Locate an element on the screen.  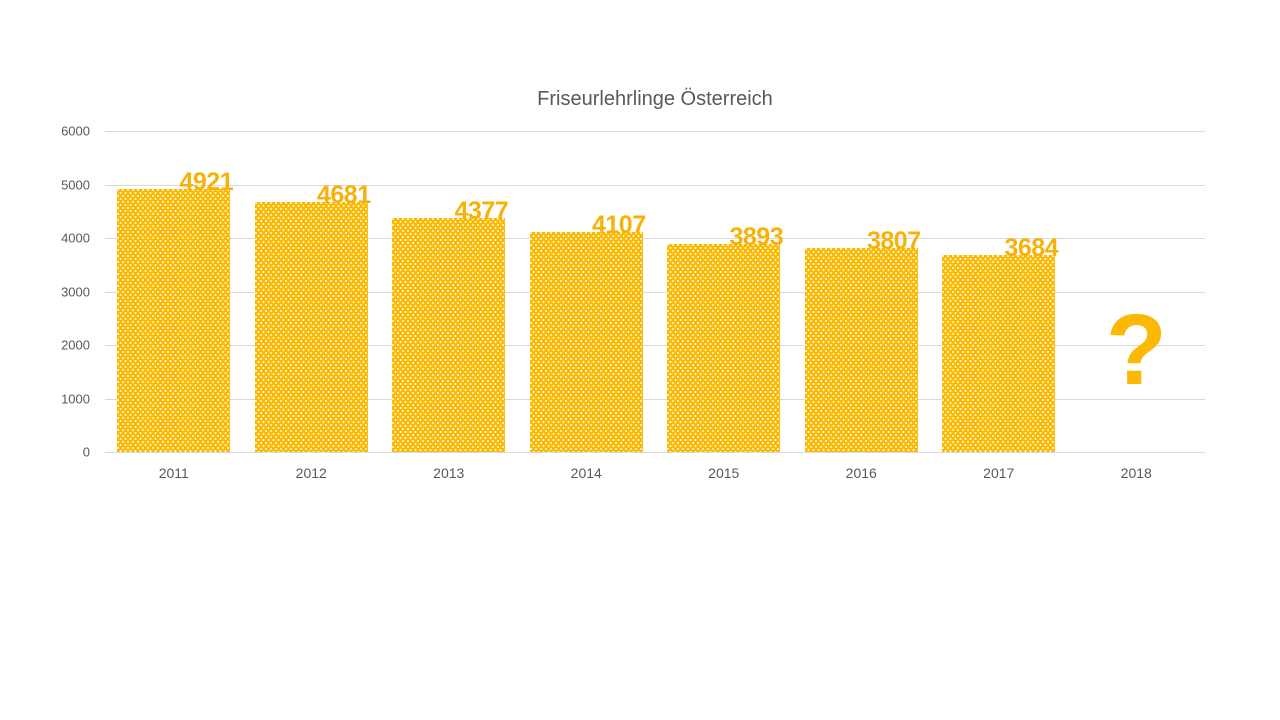
category-cell: ? is located at coordinates (1137, 291).